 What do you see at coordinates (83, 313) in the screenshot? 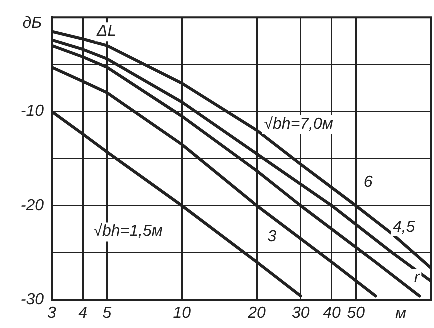
I see `x-tick-label: 4` at bounding box center [83, 313].